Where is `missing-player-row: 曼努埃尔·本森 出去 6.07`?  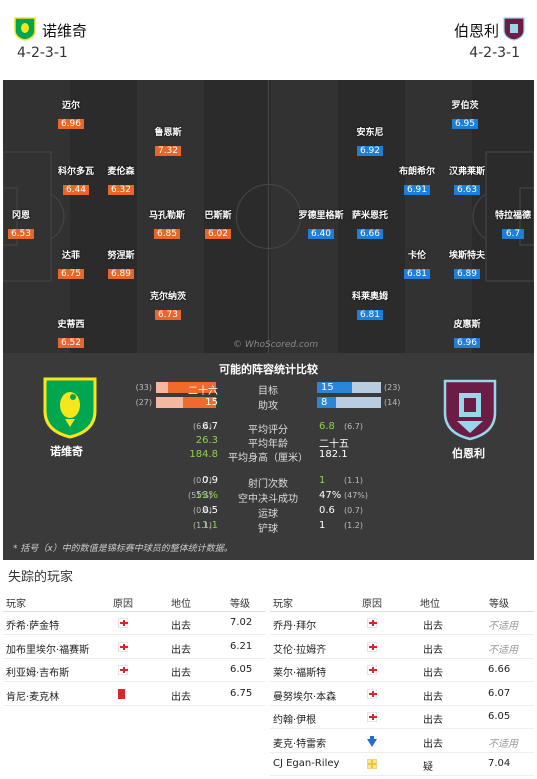 missing-player-row: 曼努埃尔·本森 出去 6.07 is located at coordinates (402, 694).